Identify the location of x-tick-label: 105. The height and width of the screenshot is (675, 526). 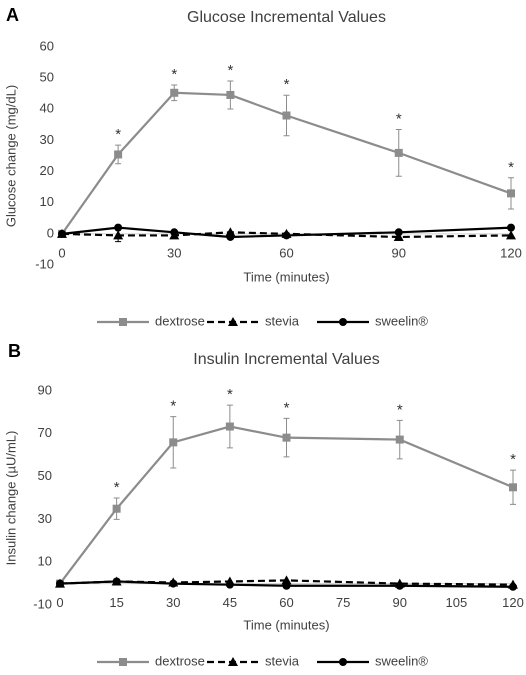
(457, 602).